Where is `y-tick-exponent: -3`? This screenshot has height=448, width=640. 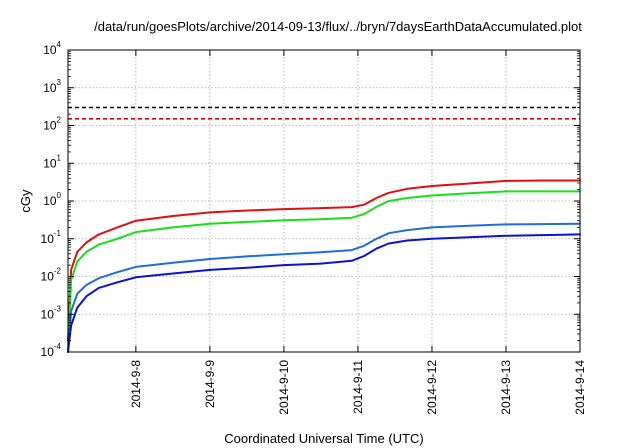
y-tick-exponent: -3 is located at coordinates (58, 308).